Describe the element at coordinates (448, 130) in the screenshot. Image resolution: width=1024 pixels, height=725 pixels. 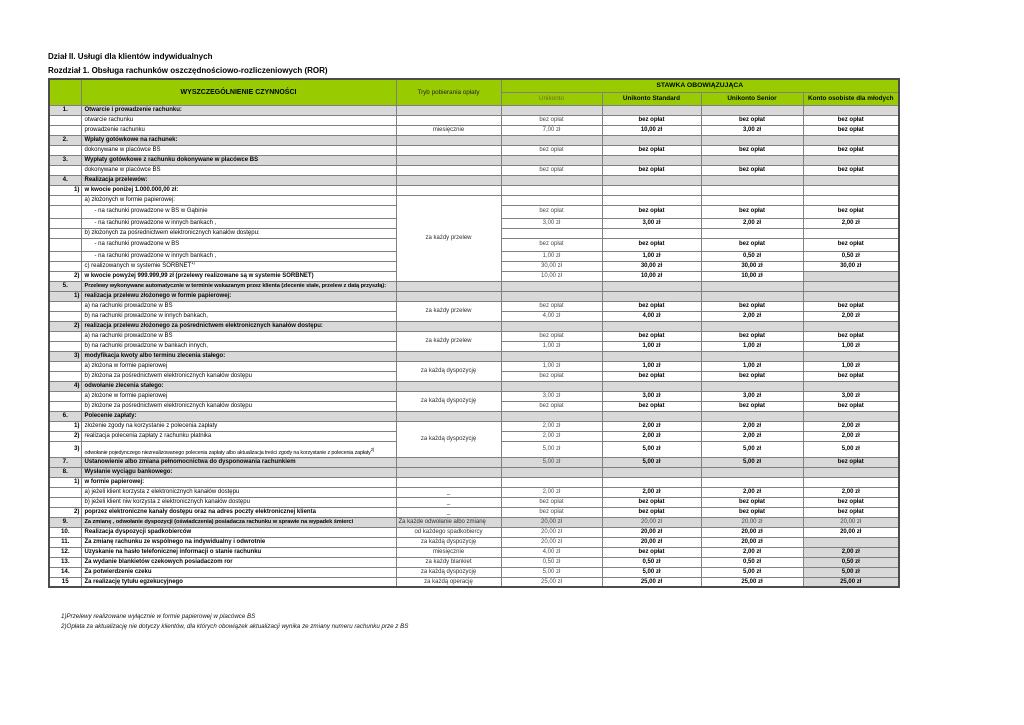
I see `charge-mode-cell: miesięcznie` at that location.